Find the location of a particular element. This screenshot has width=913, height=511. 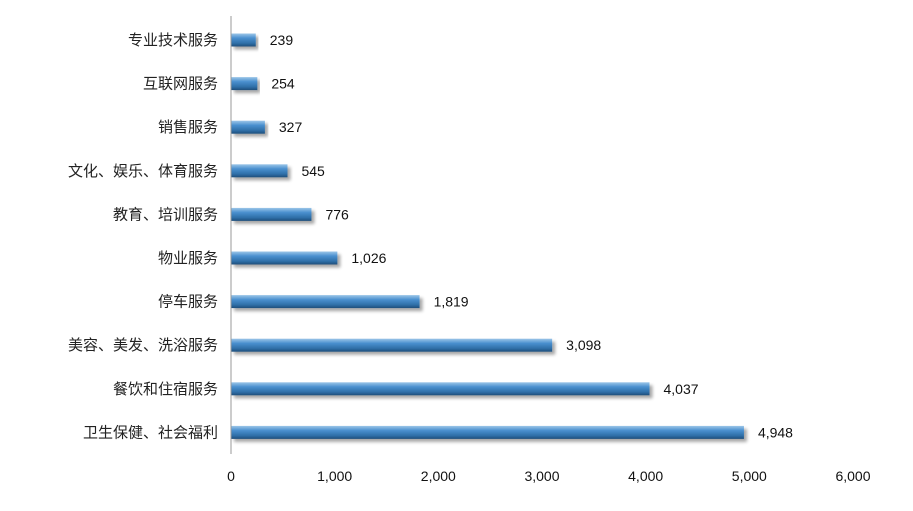

x-tick-label: 6,000 is located at coordinates (852, 476).